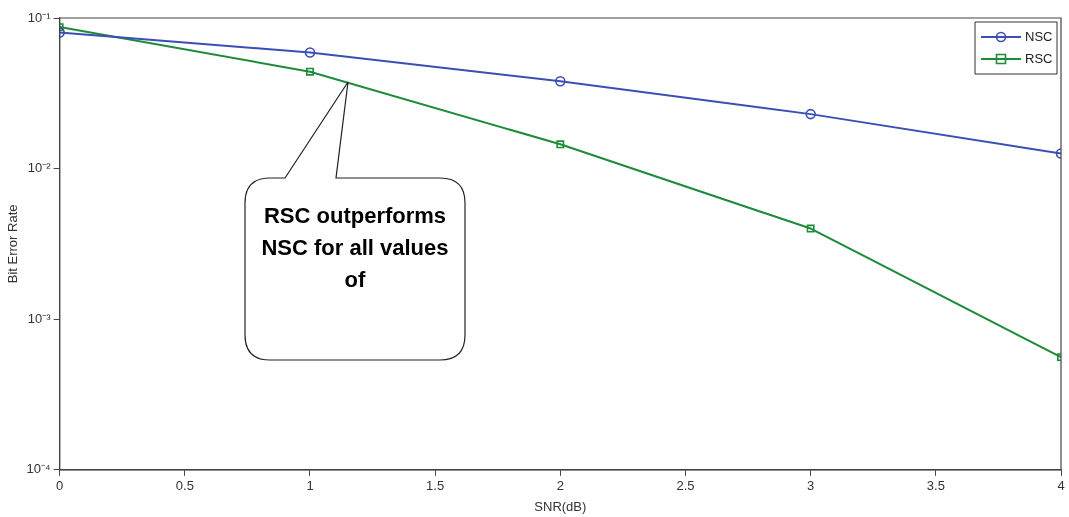 The height and width of the screenshot is (517, 1069). Describe the element at coordinates (811, 486) in the screenshot. I see `x-tick-label: 3` at that location.